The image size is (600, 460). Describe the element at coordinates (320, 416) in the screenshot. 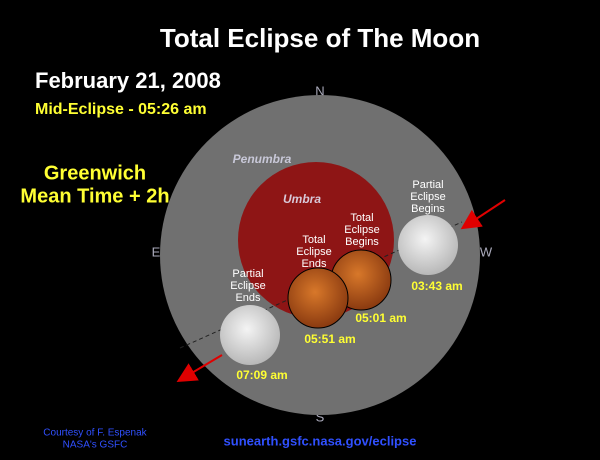

I see `compass-s: S` at that location.